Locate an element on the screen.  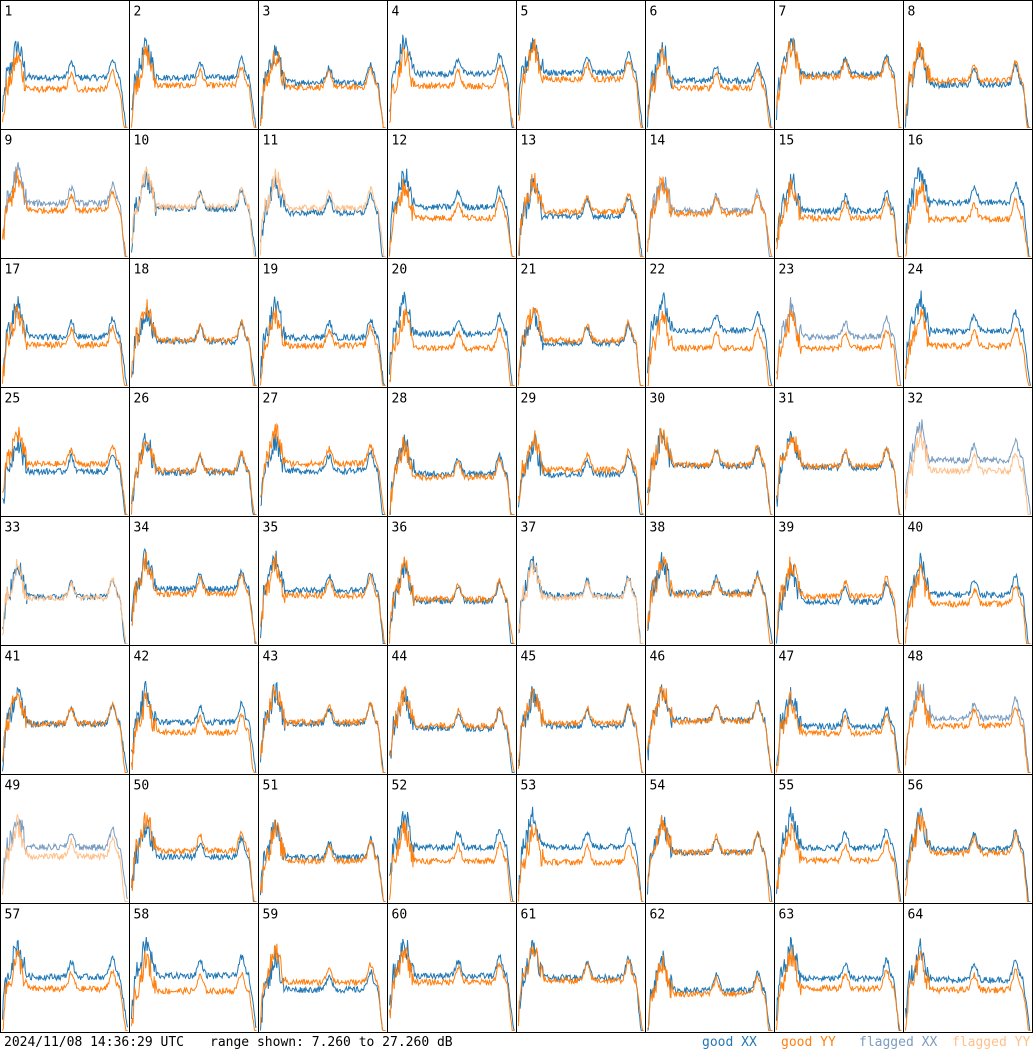
panel-label: 48 is located at coordinates (916, 657).